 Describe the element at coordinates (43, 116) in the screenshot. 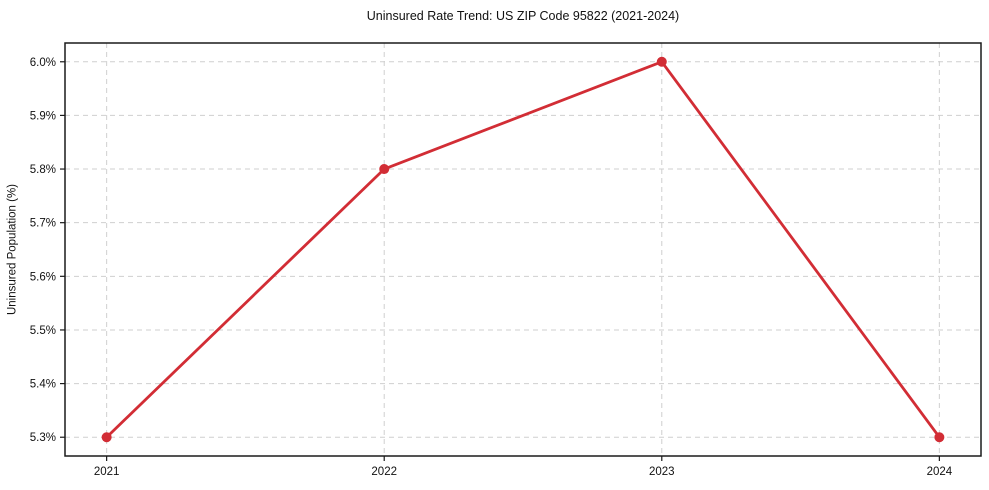

I see `y-tick-label: 5.9%` at that location.